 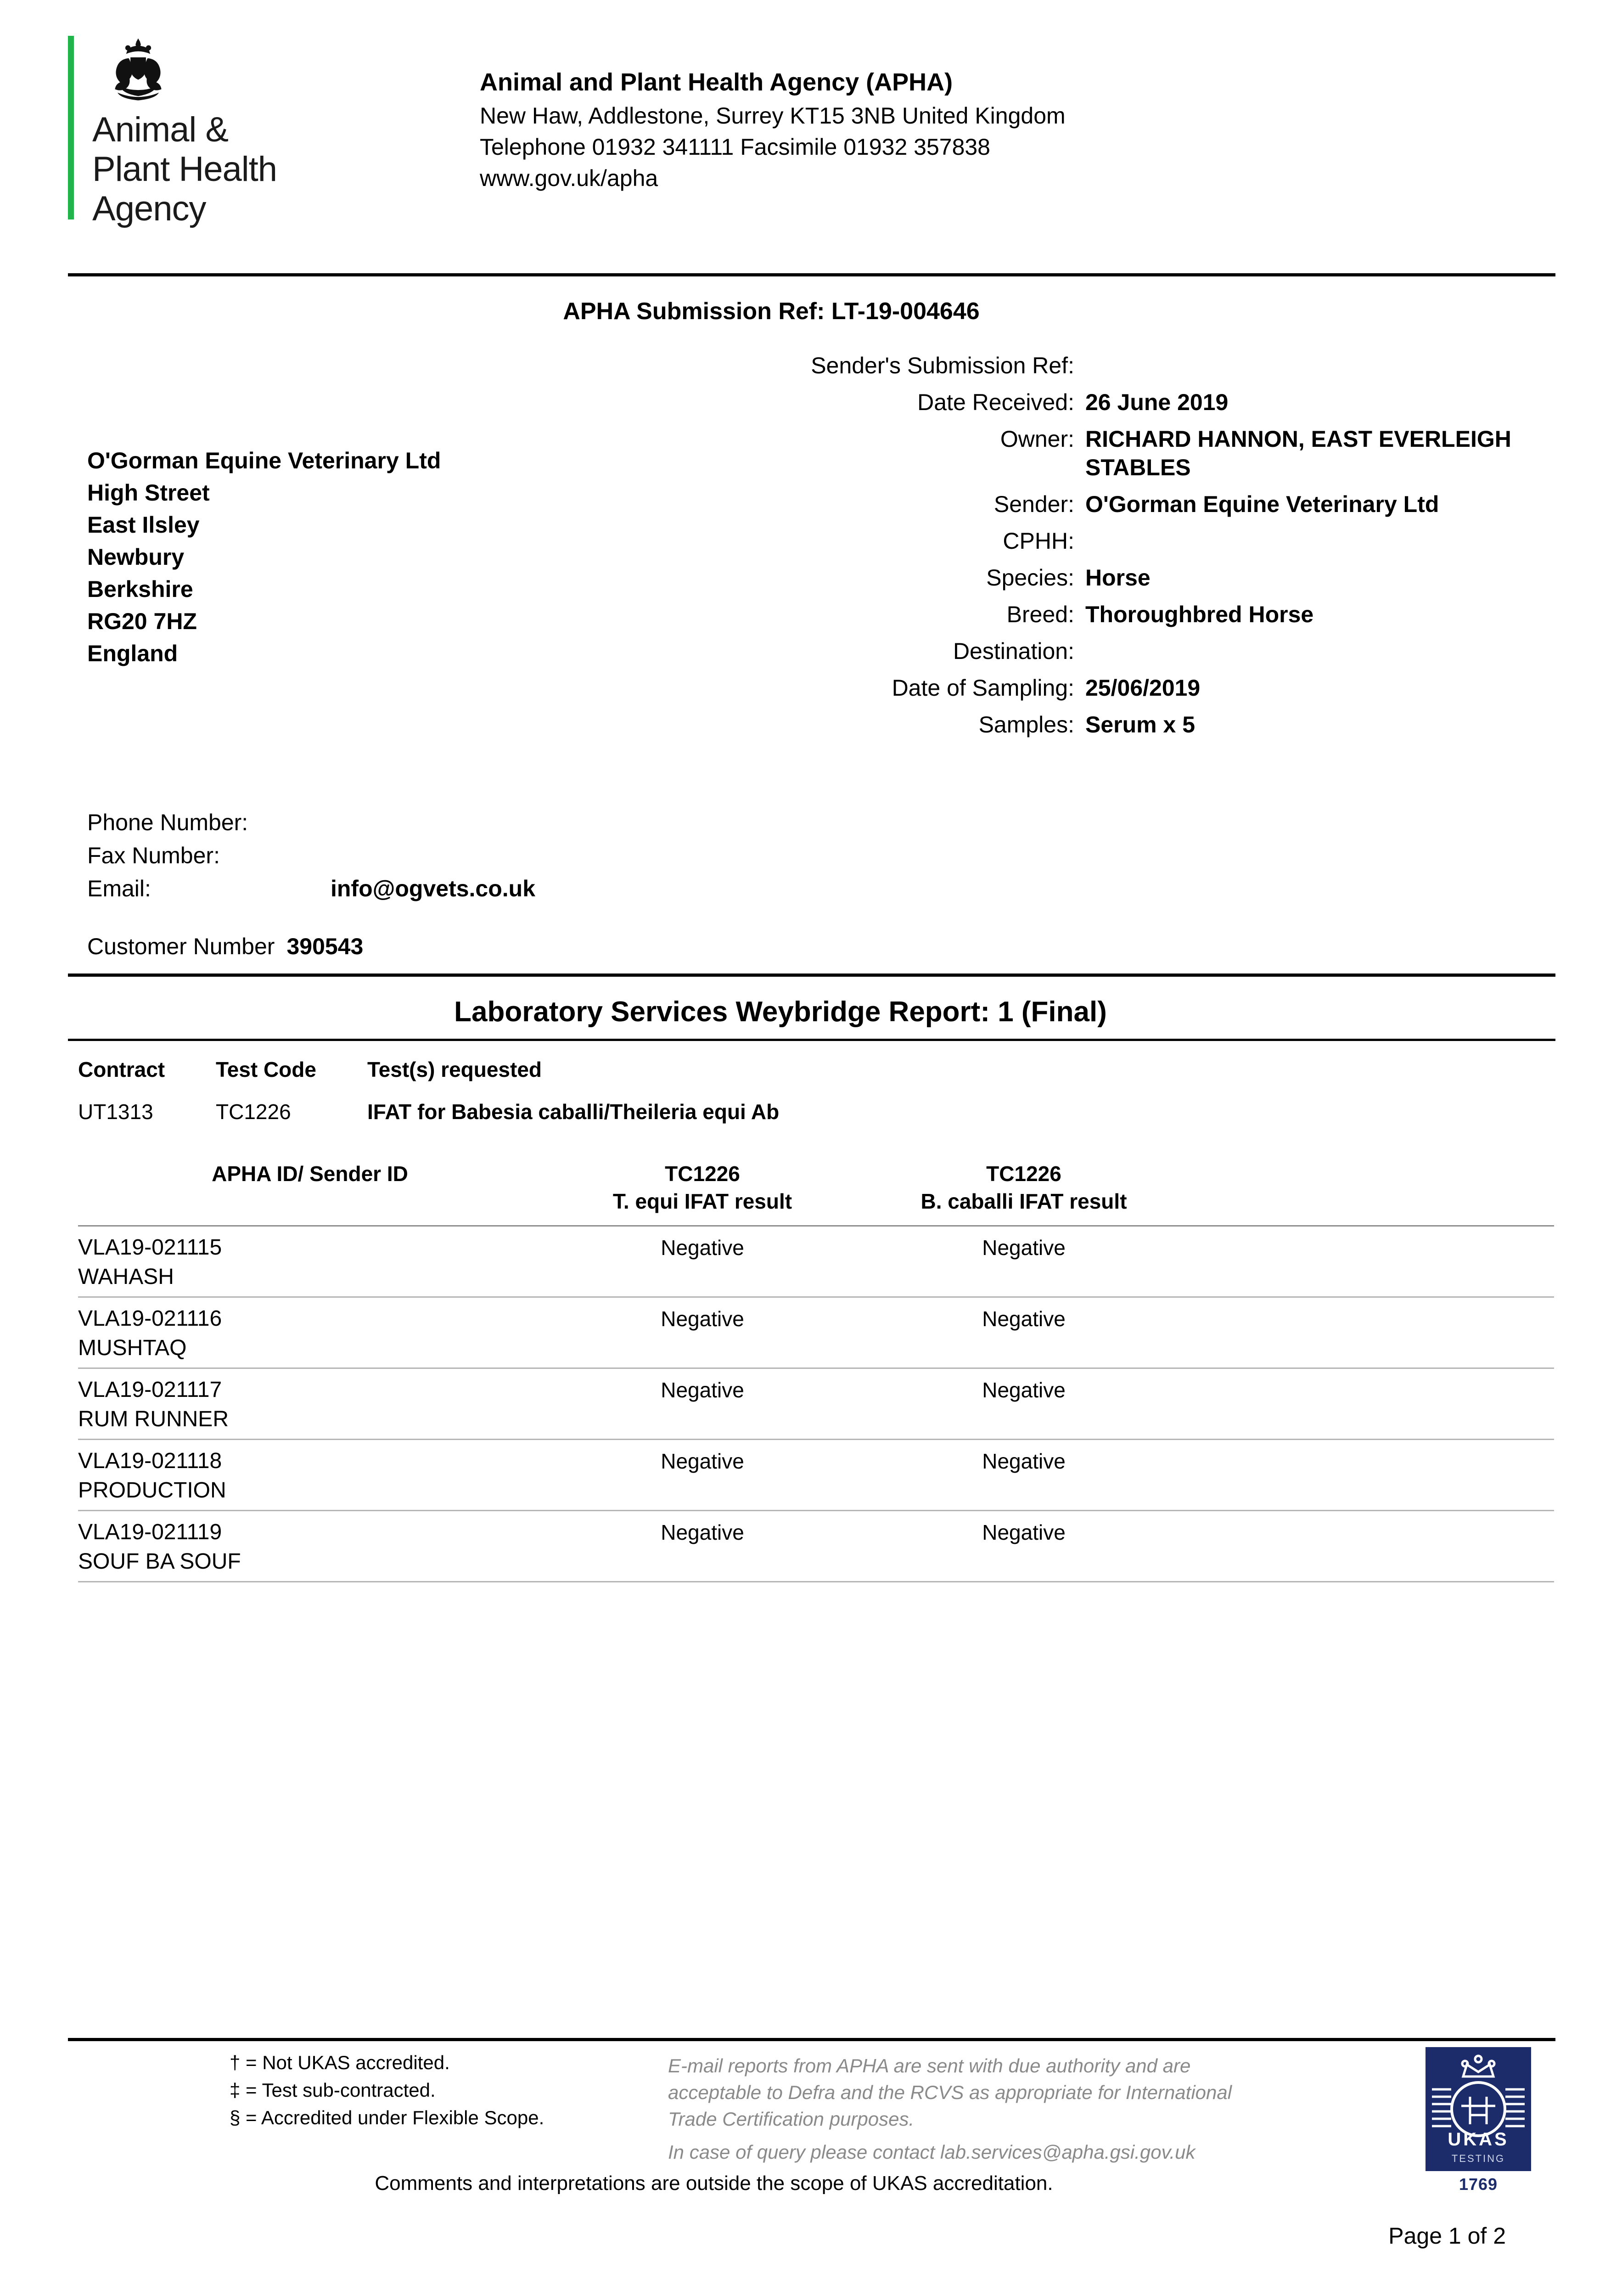 What do you see at coordinates (152, 1490) in the screenshot?
I see `sender-id: PRODUCTION` at bounding box center [152, 1490].